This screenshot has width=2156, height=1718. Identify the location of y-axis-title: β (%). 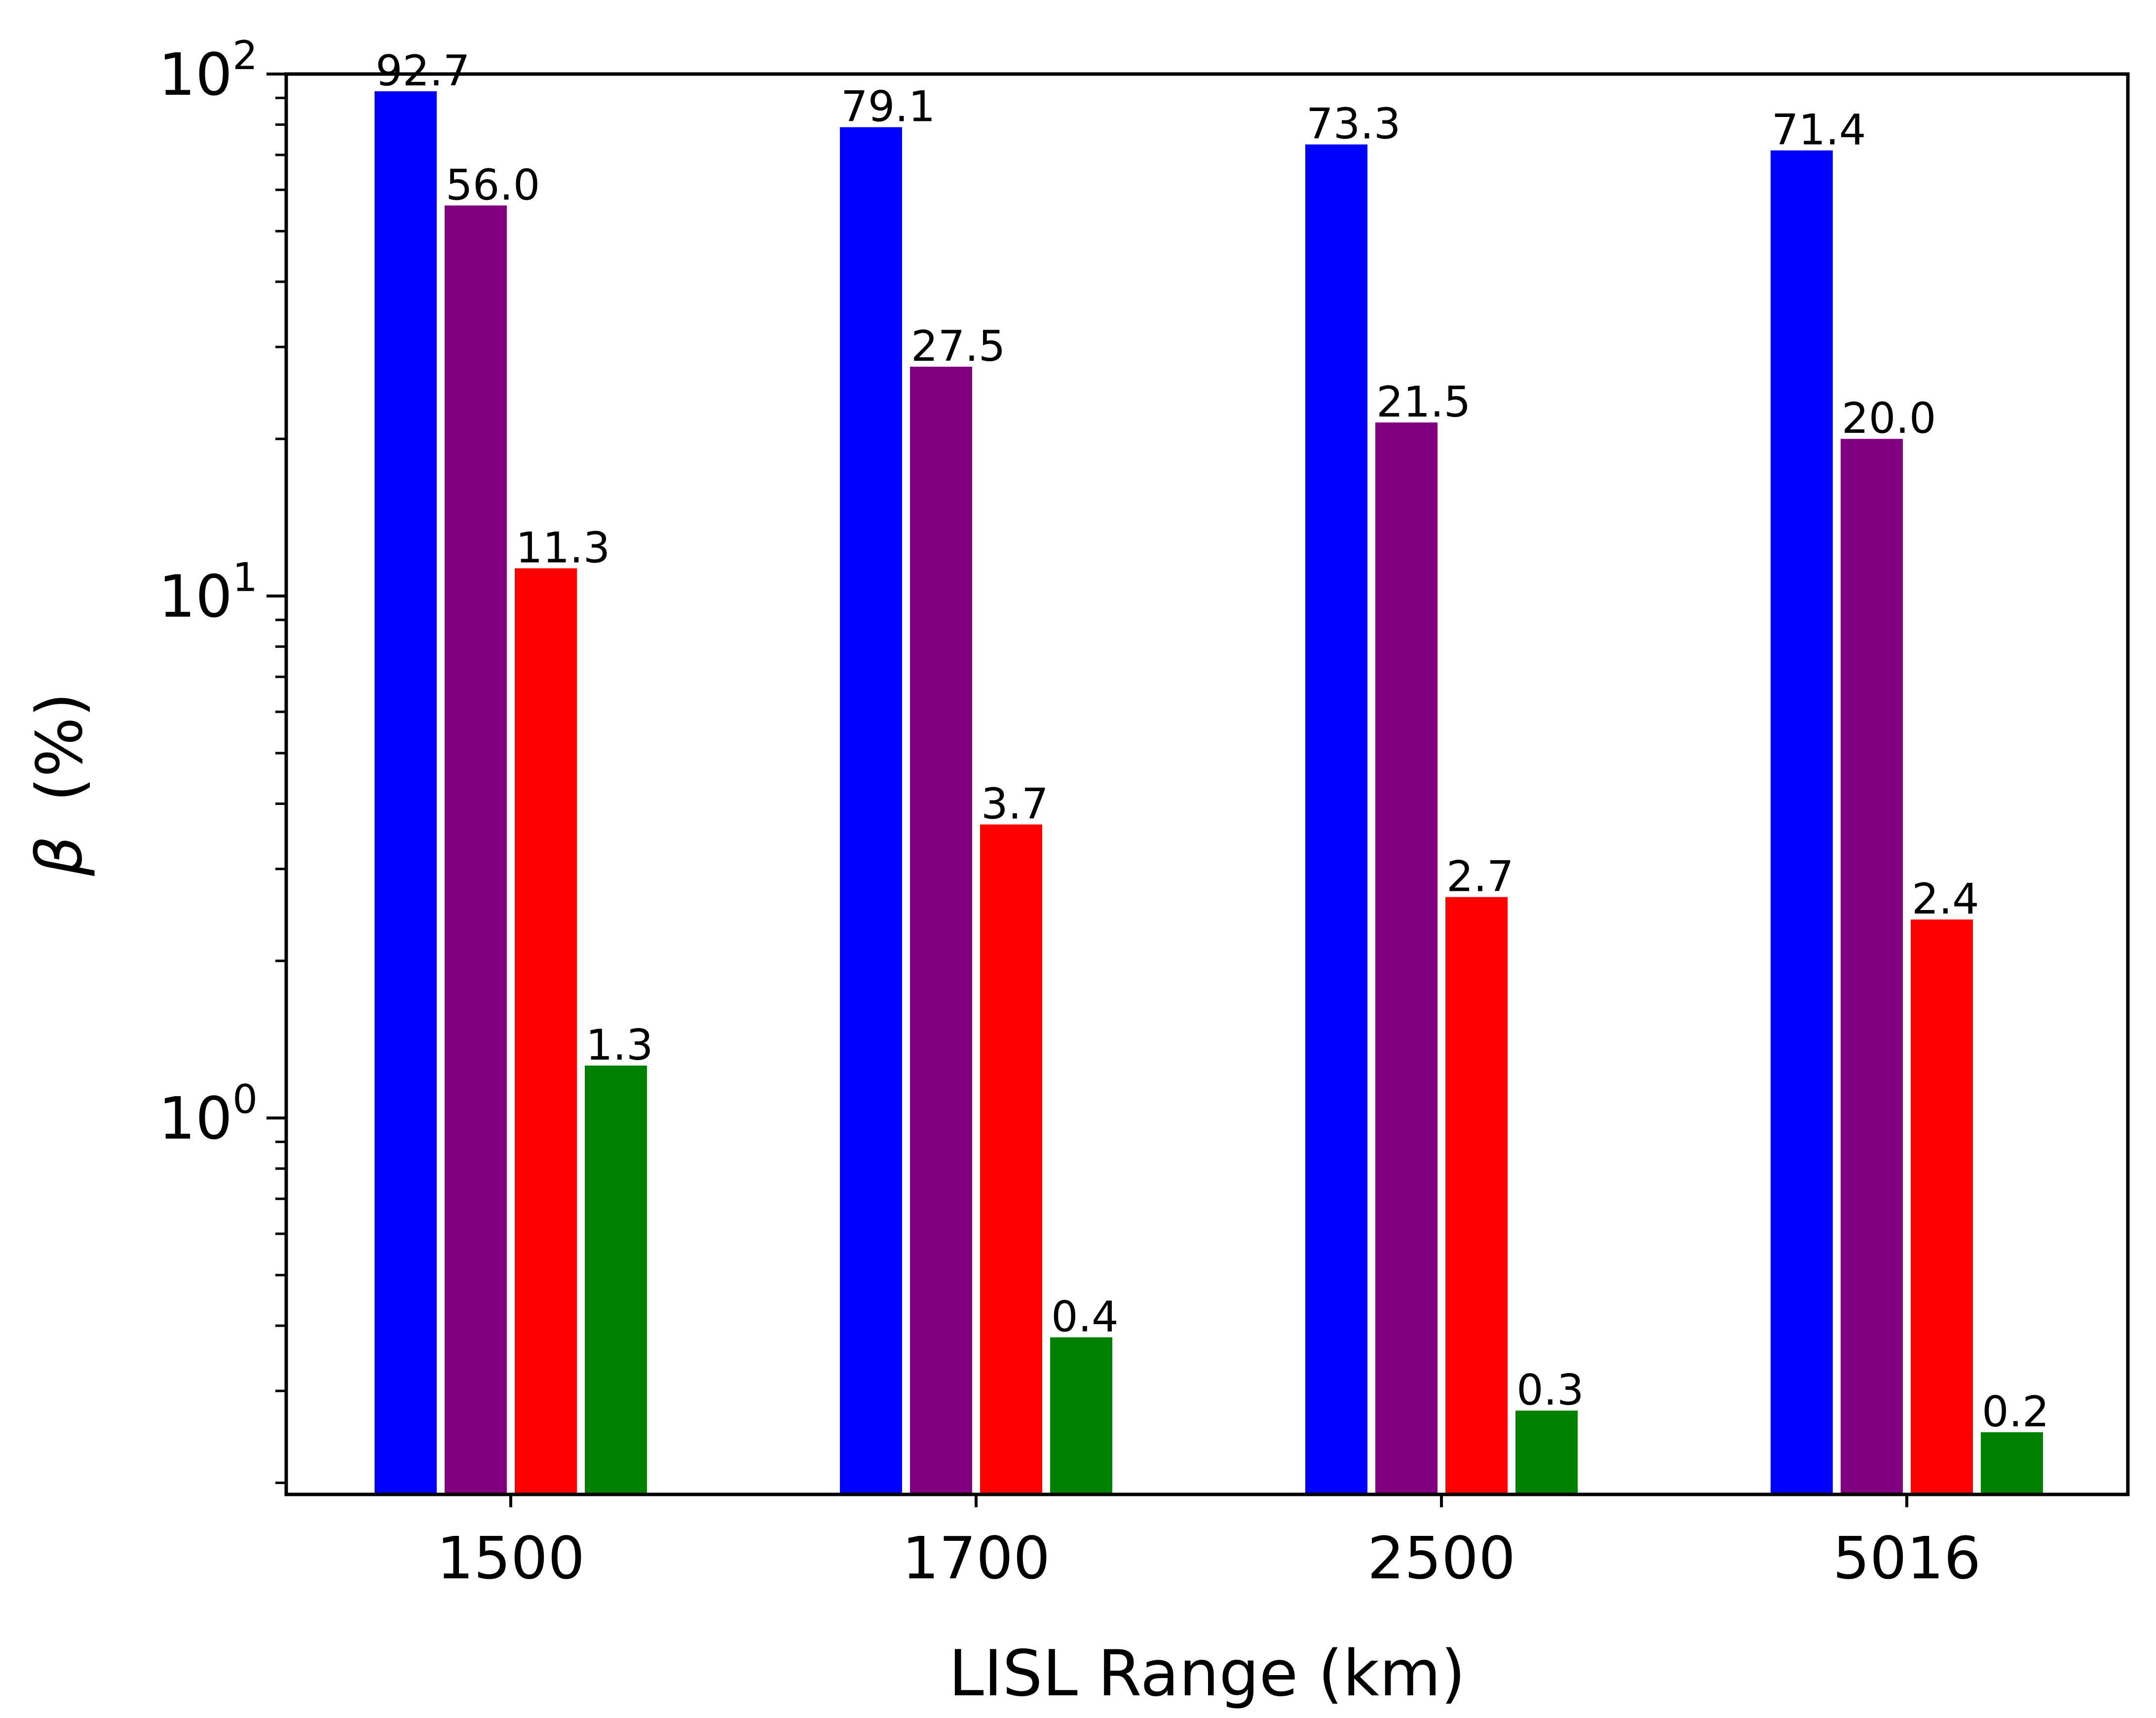
(60, 784).